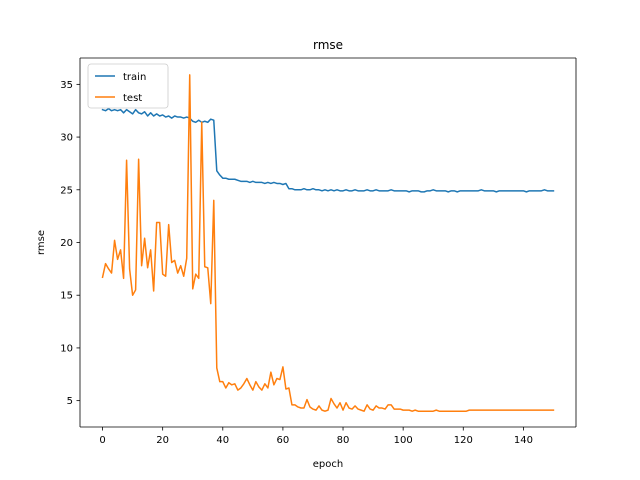 This screenshot has width=640, height=480. I want to click on x-tick-label: 40, so click(222, 440).